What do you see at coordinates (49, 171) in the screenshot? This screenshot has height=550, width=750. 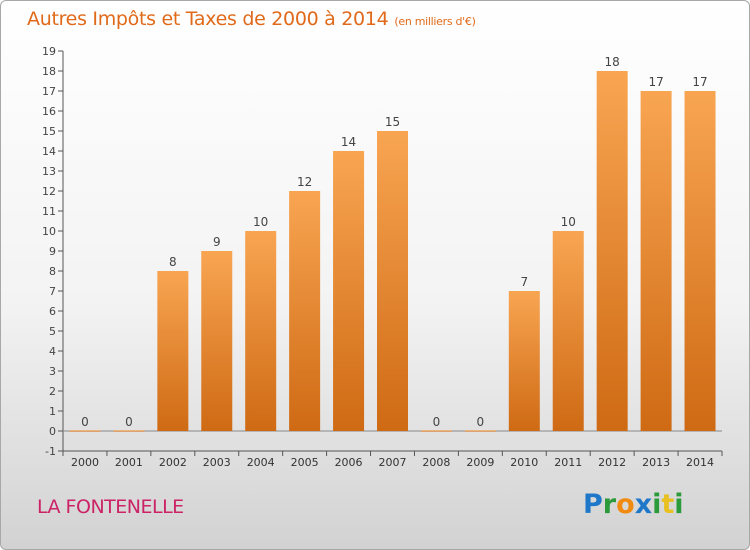 I see `y-tick-label: 13` at bounding box center [49, 171].